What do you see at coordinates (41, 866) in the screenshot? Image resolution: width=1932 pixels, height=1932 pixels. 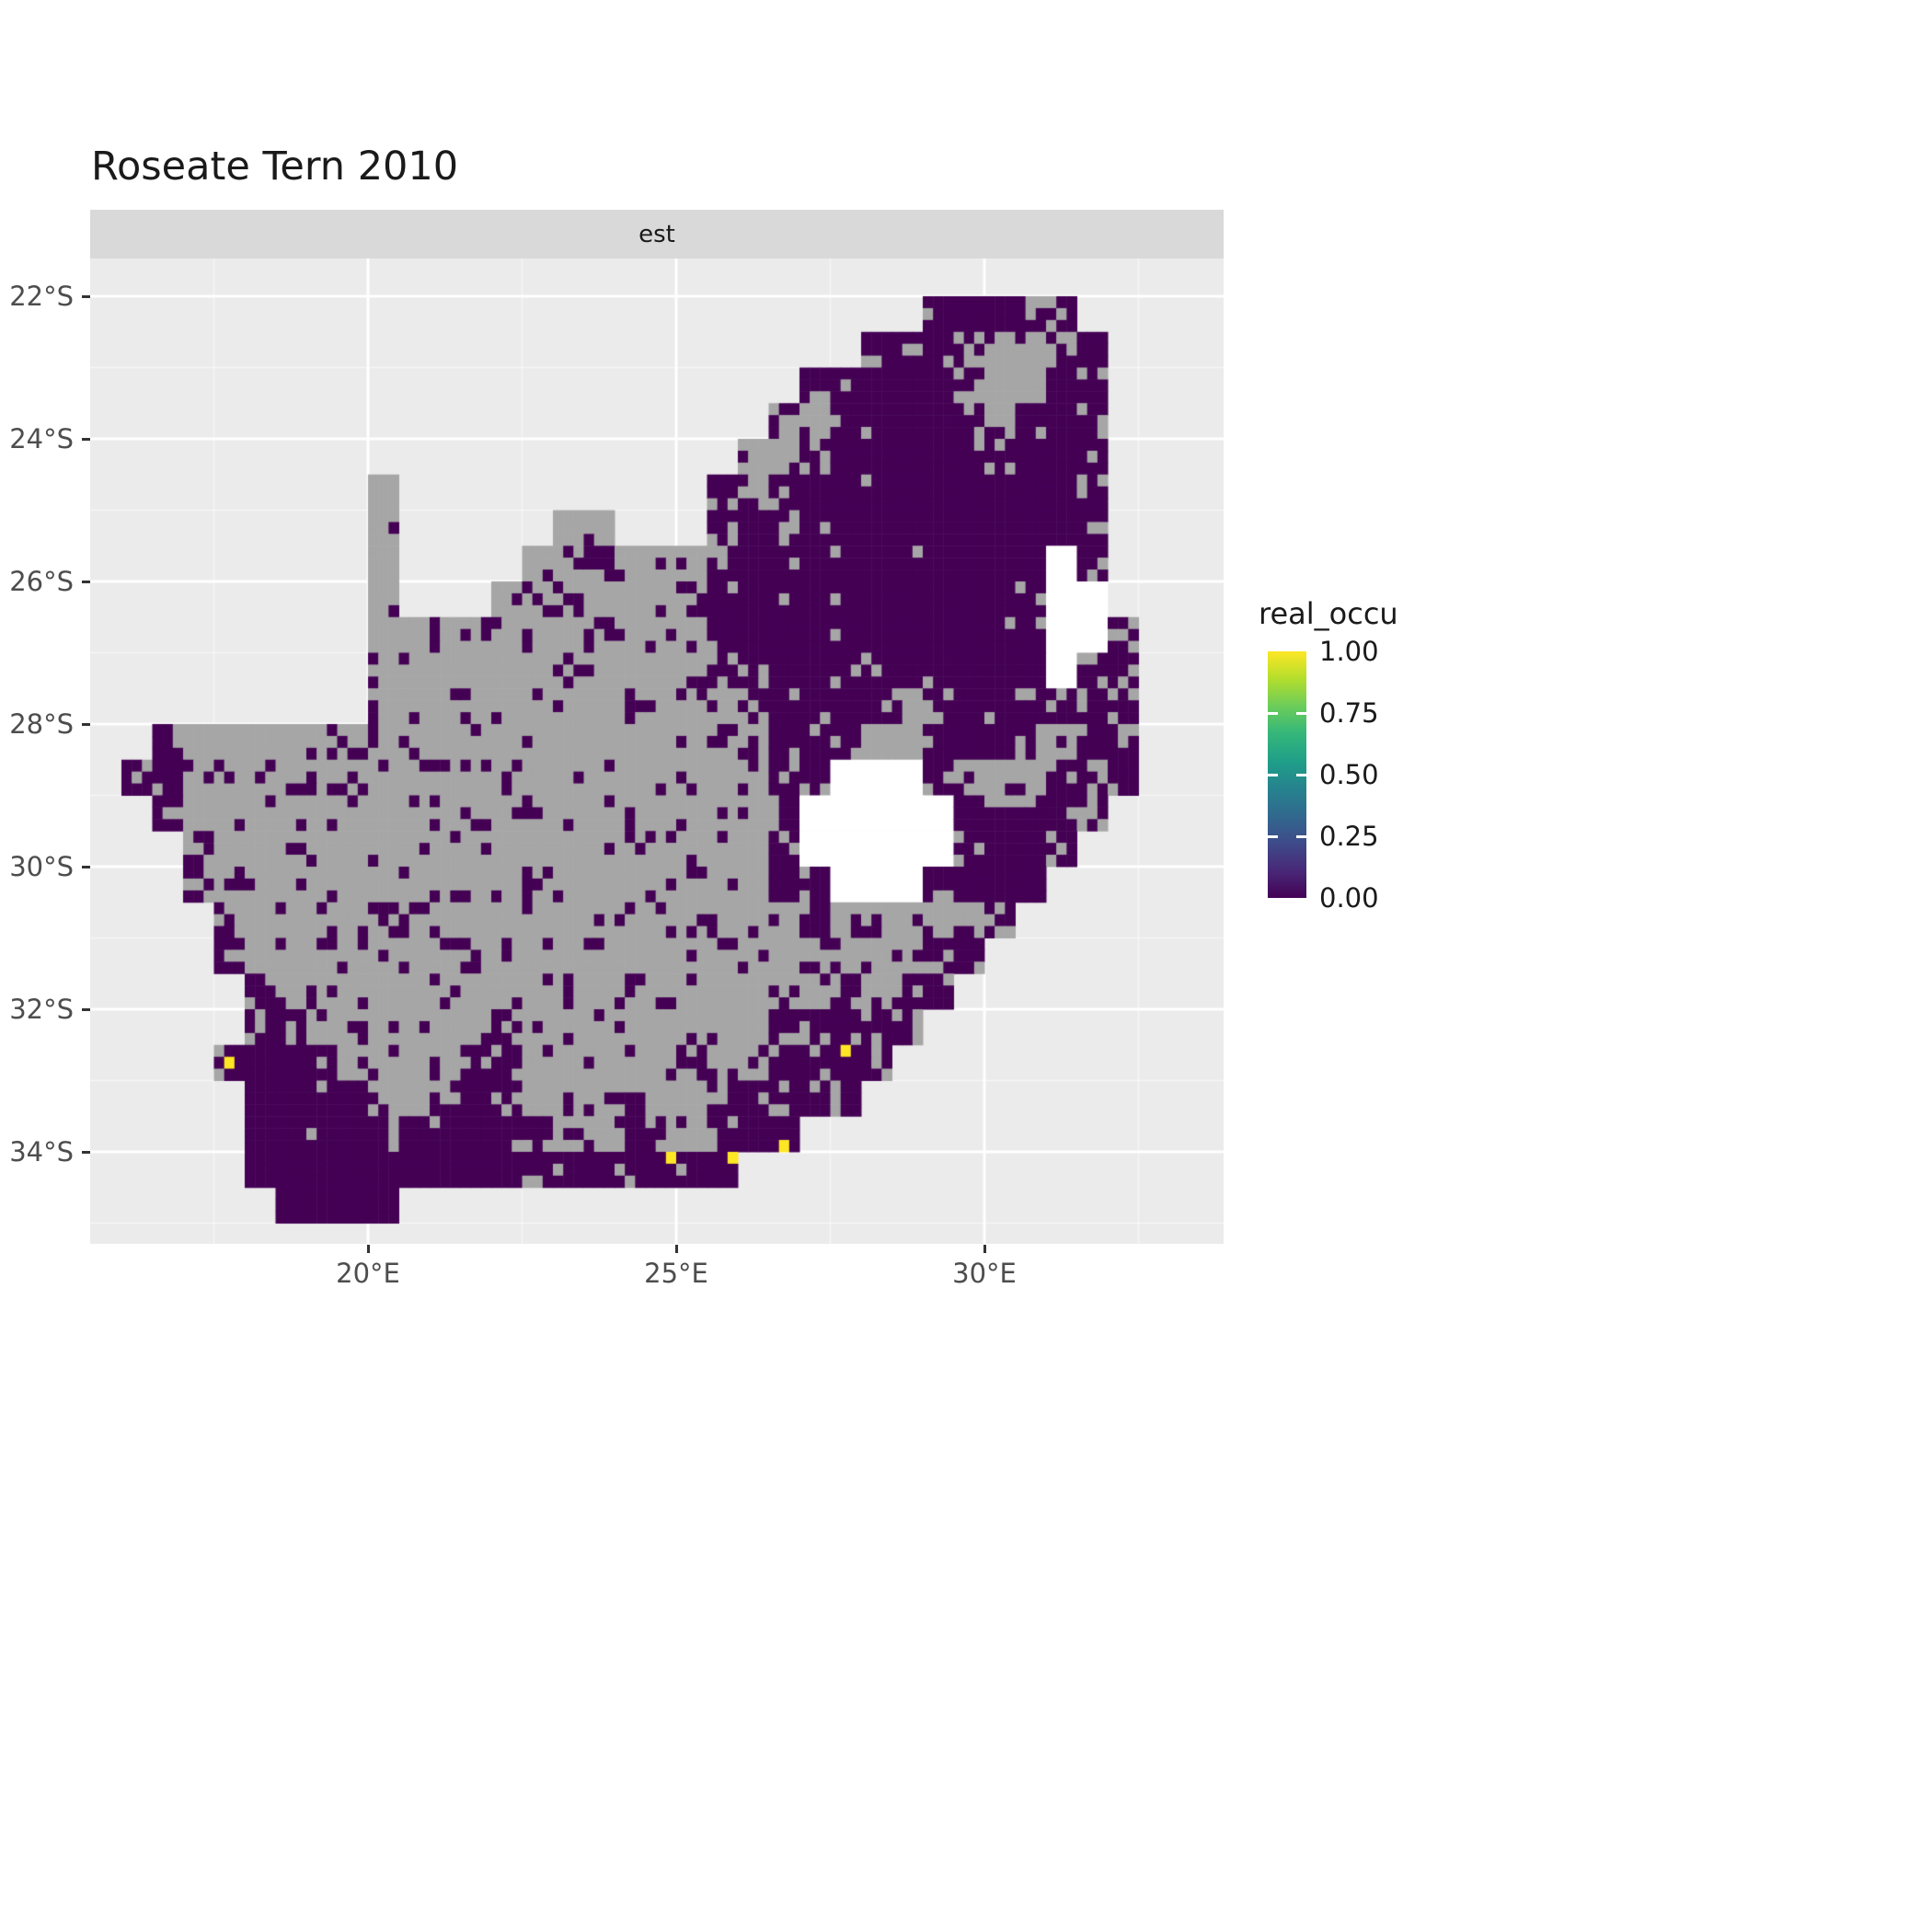 I see `y-tick-label: 30°S` at bounding box center [41, 866].